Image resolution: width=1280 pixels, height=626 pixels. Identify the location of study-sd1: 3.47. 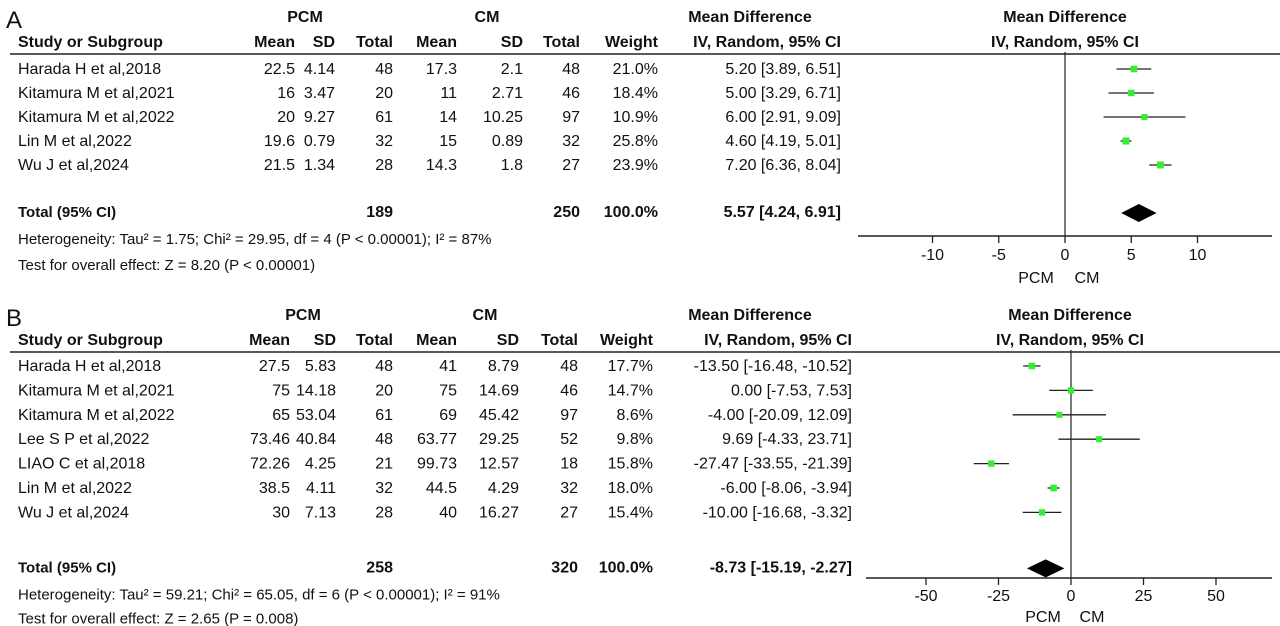
(319, 93).